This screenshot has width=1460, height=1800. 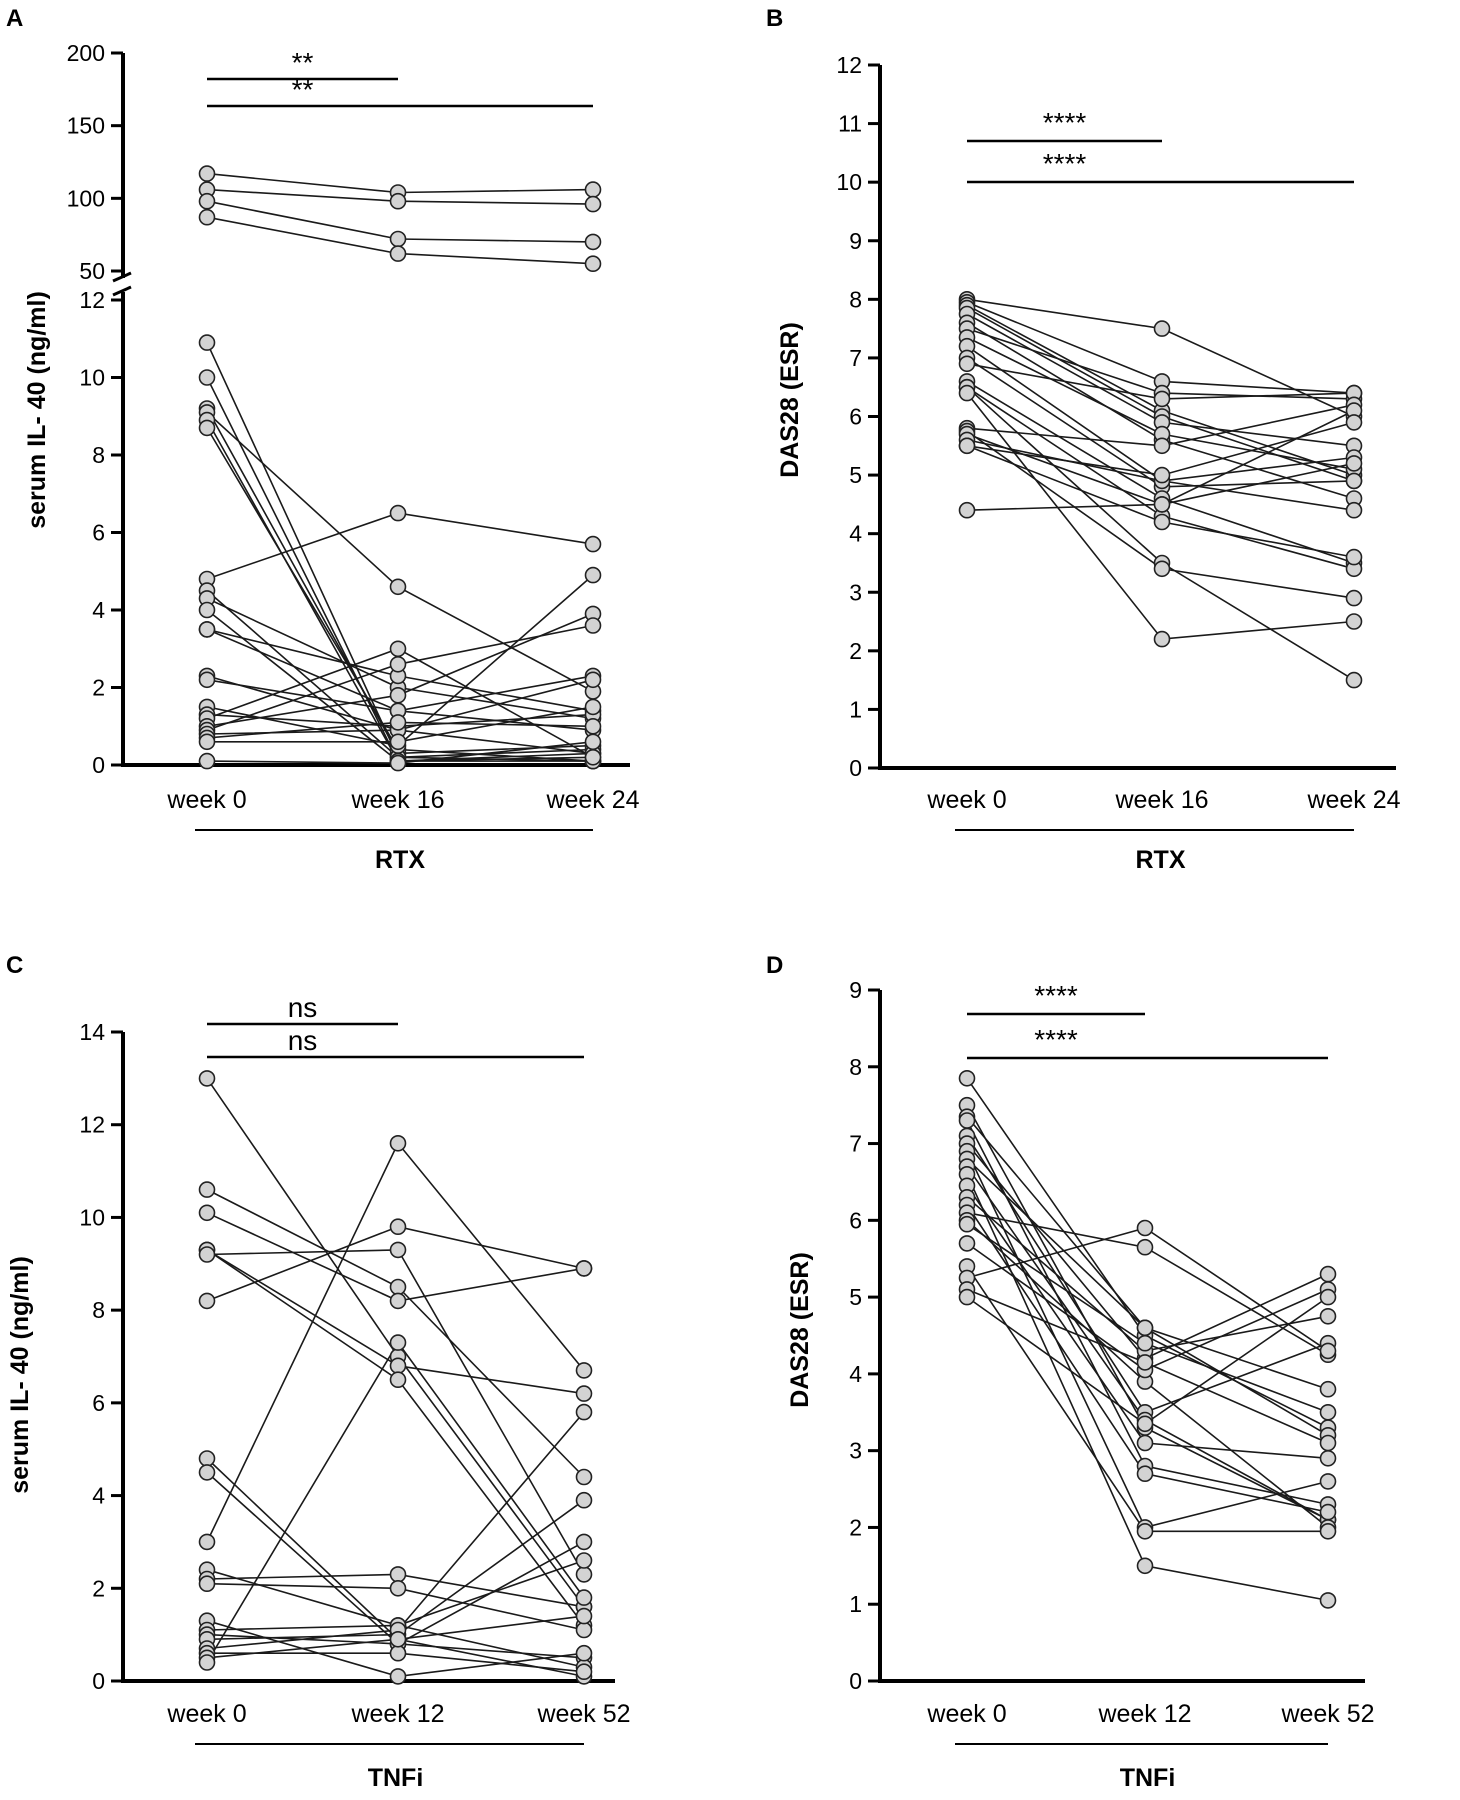 What do you see at coordinates (20, 1375) in the screenshot?
I see `y-axis-title: serum IL- 40 (ng/ml)` at bounding box center [20, 1375].